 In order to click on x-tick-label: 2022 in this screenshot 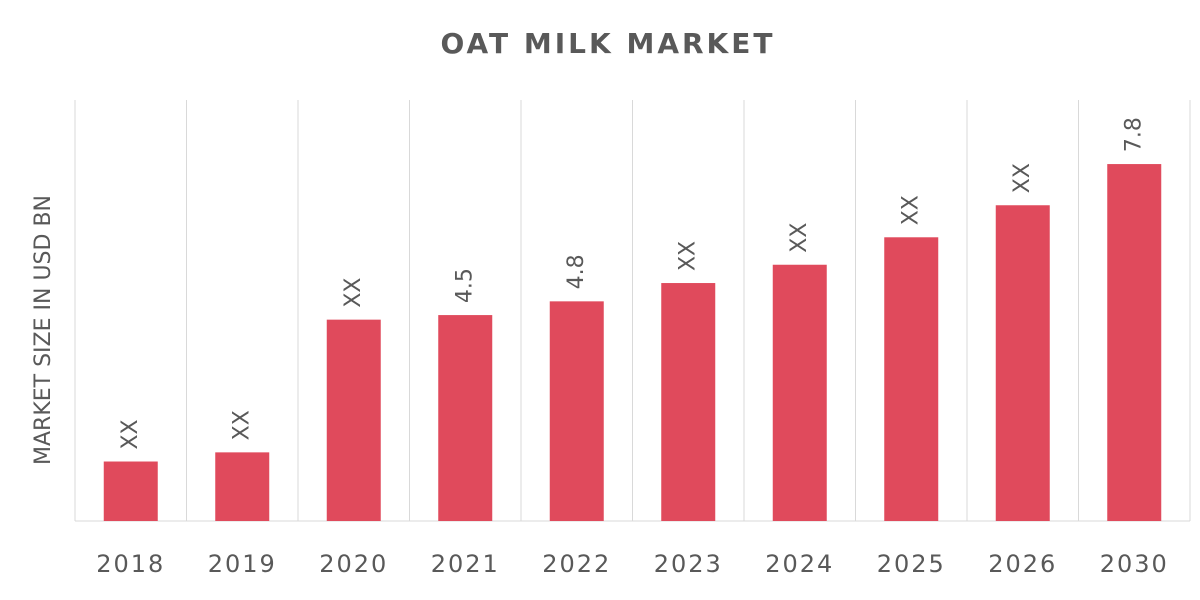, I will do `click(576, 564)`.